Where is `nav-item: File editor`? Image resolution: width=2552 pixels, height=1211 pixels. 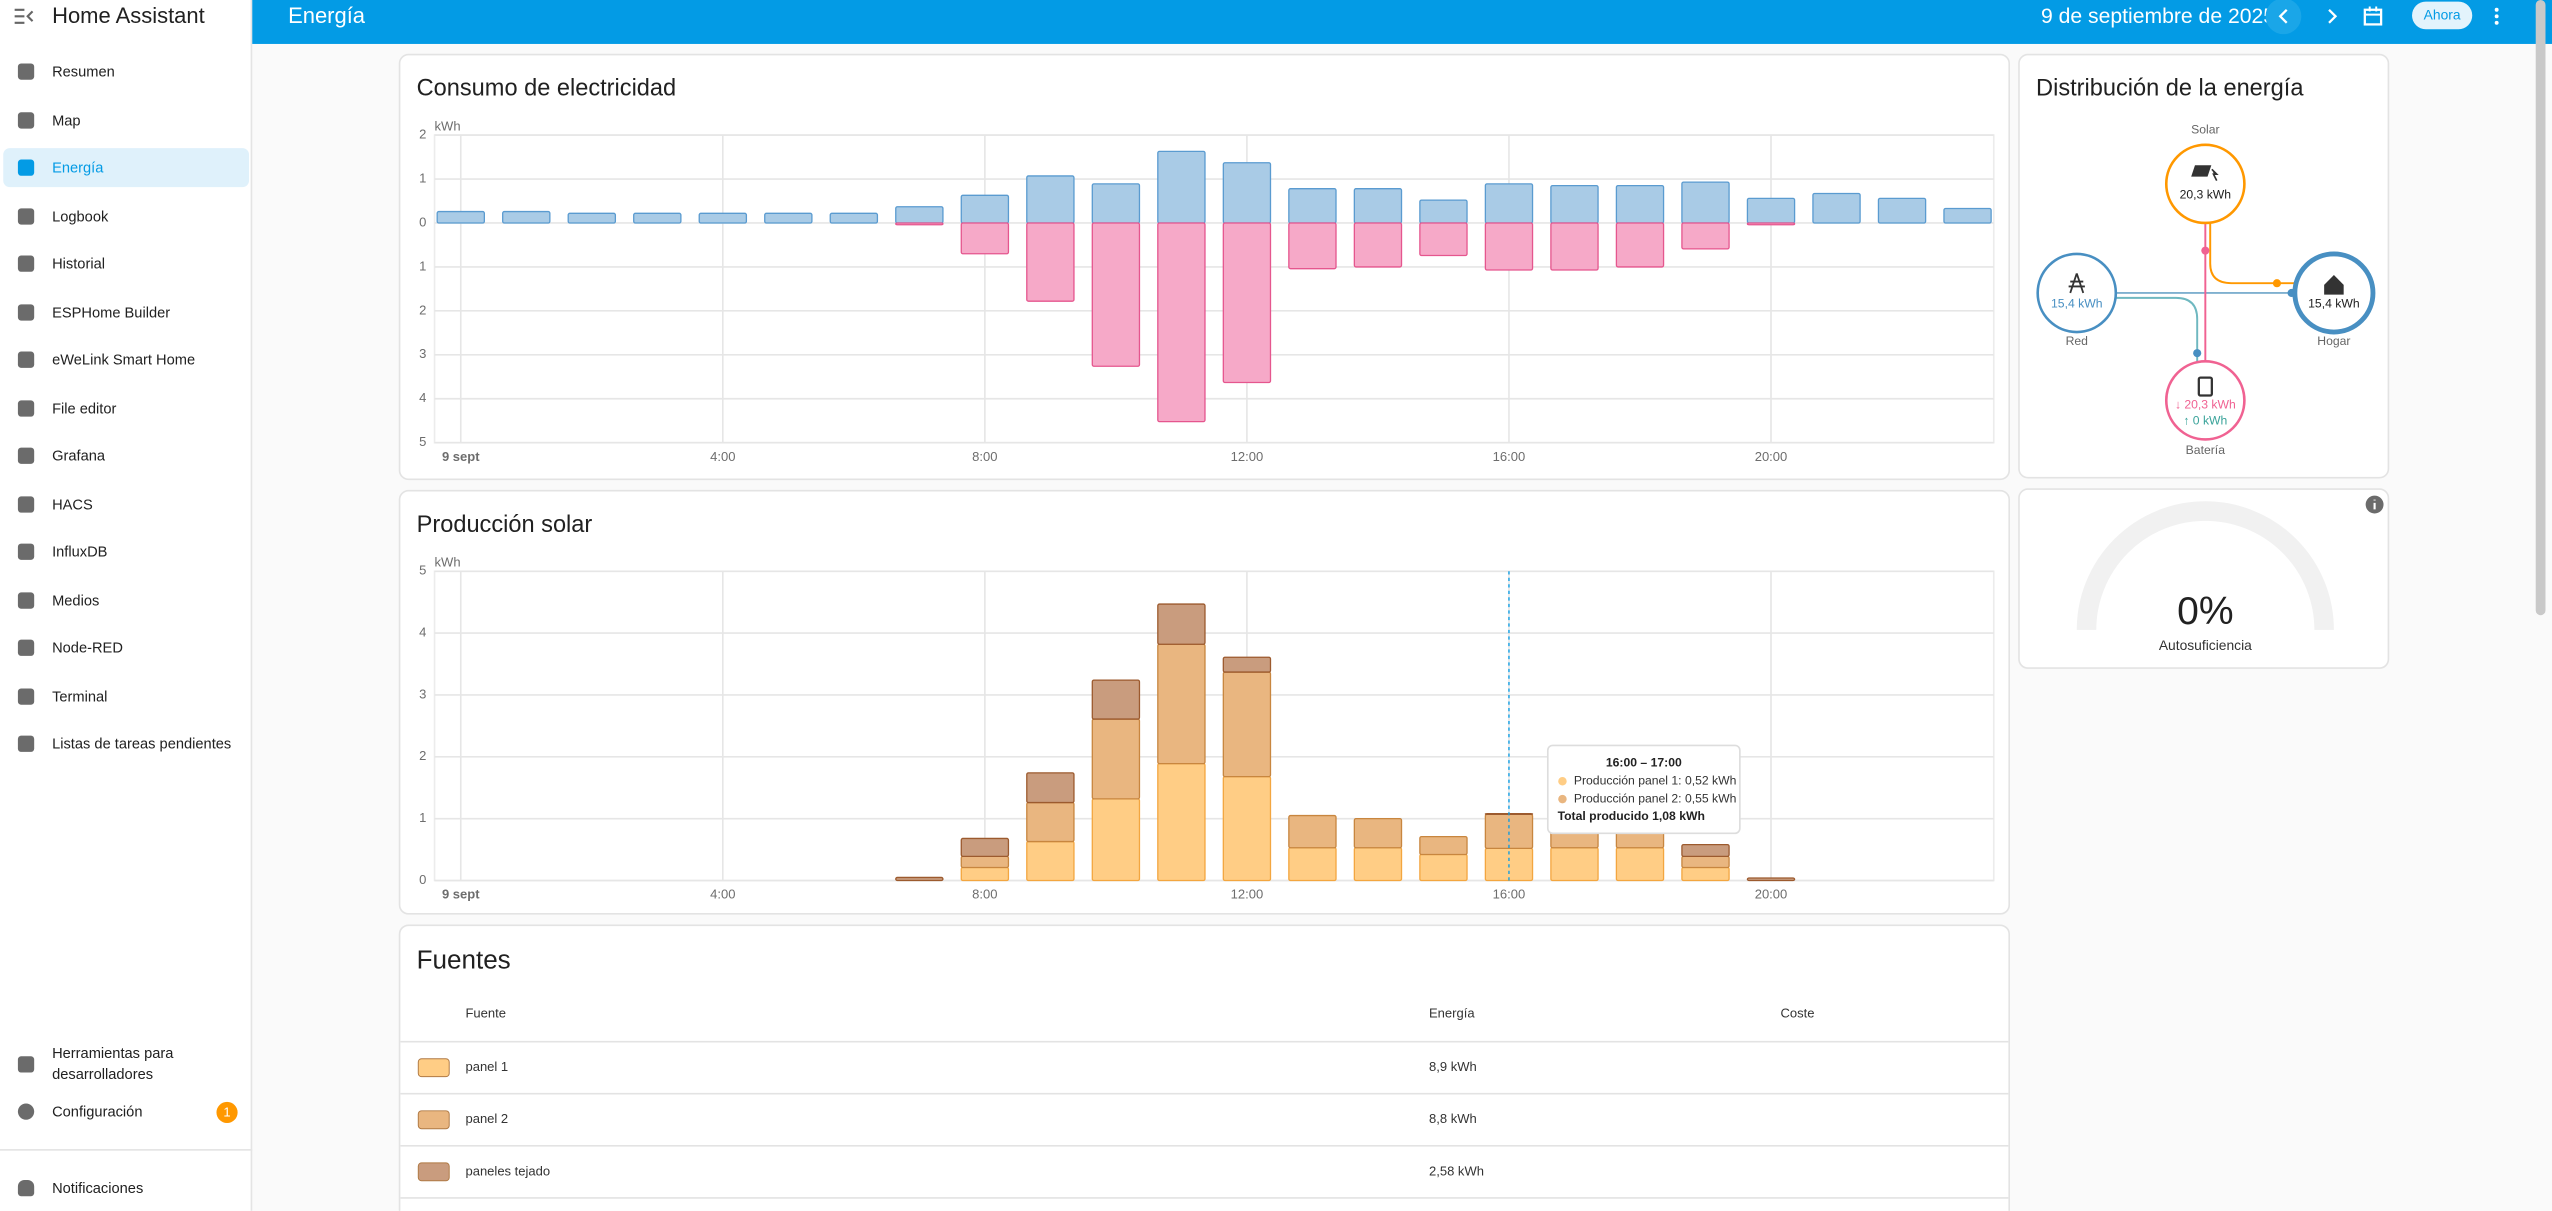 nav-item: File editor is located at coordinates (126, 407).